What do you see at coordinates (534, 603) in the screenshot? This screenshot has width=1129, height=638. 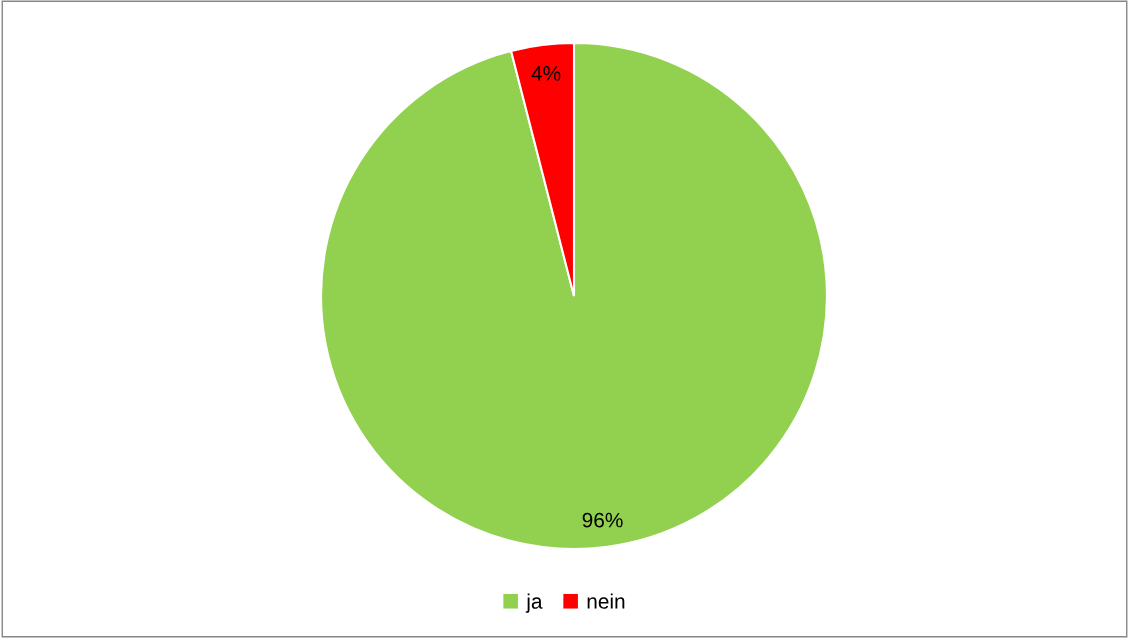 I see `legend-label: ja` at bounding box center [534, 603].